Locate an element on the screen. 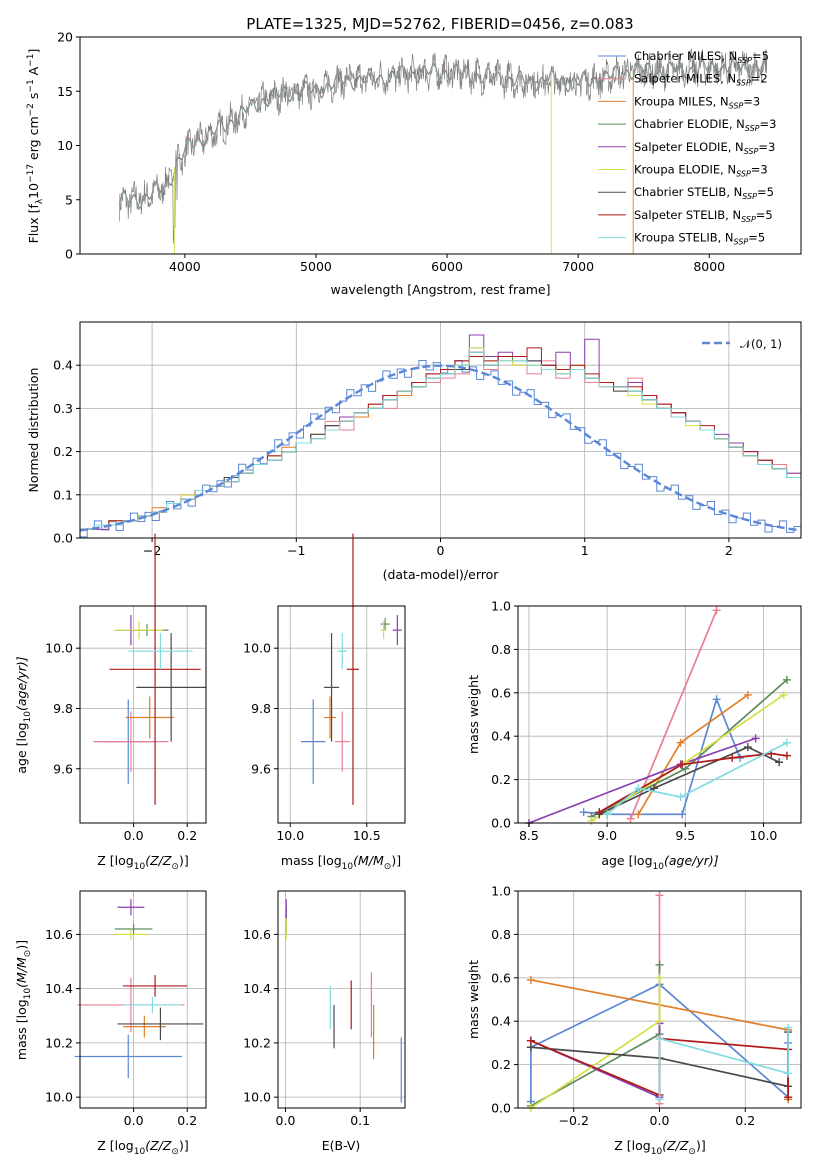  weight-age-xtick-label: 9.0 is located at coordinates (607, 835).